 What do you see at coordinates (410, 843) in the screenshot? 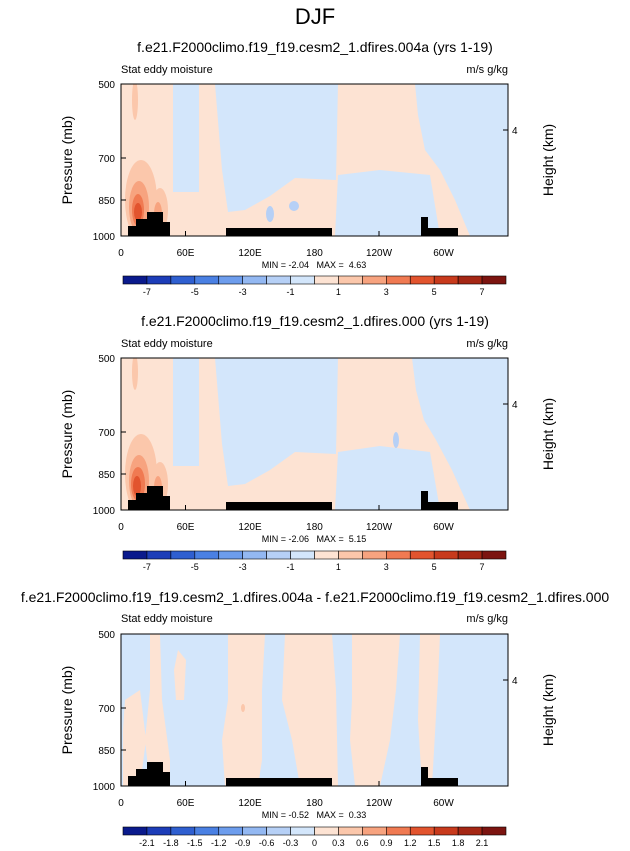
I see `colorbar-label: 1.2` at bounding box center [410, 843].